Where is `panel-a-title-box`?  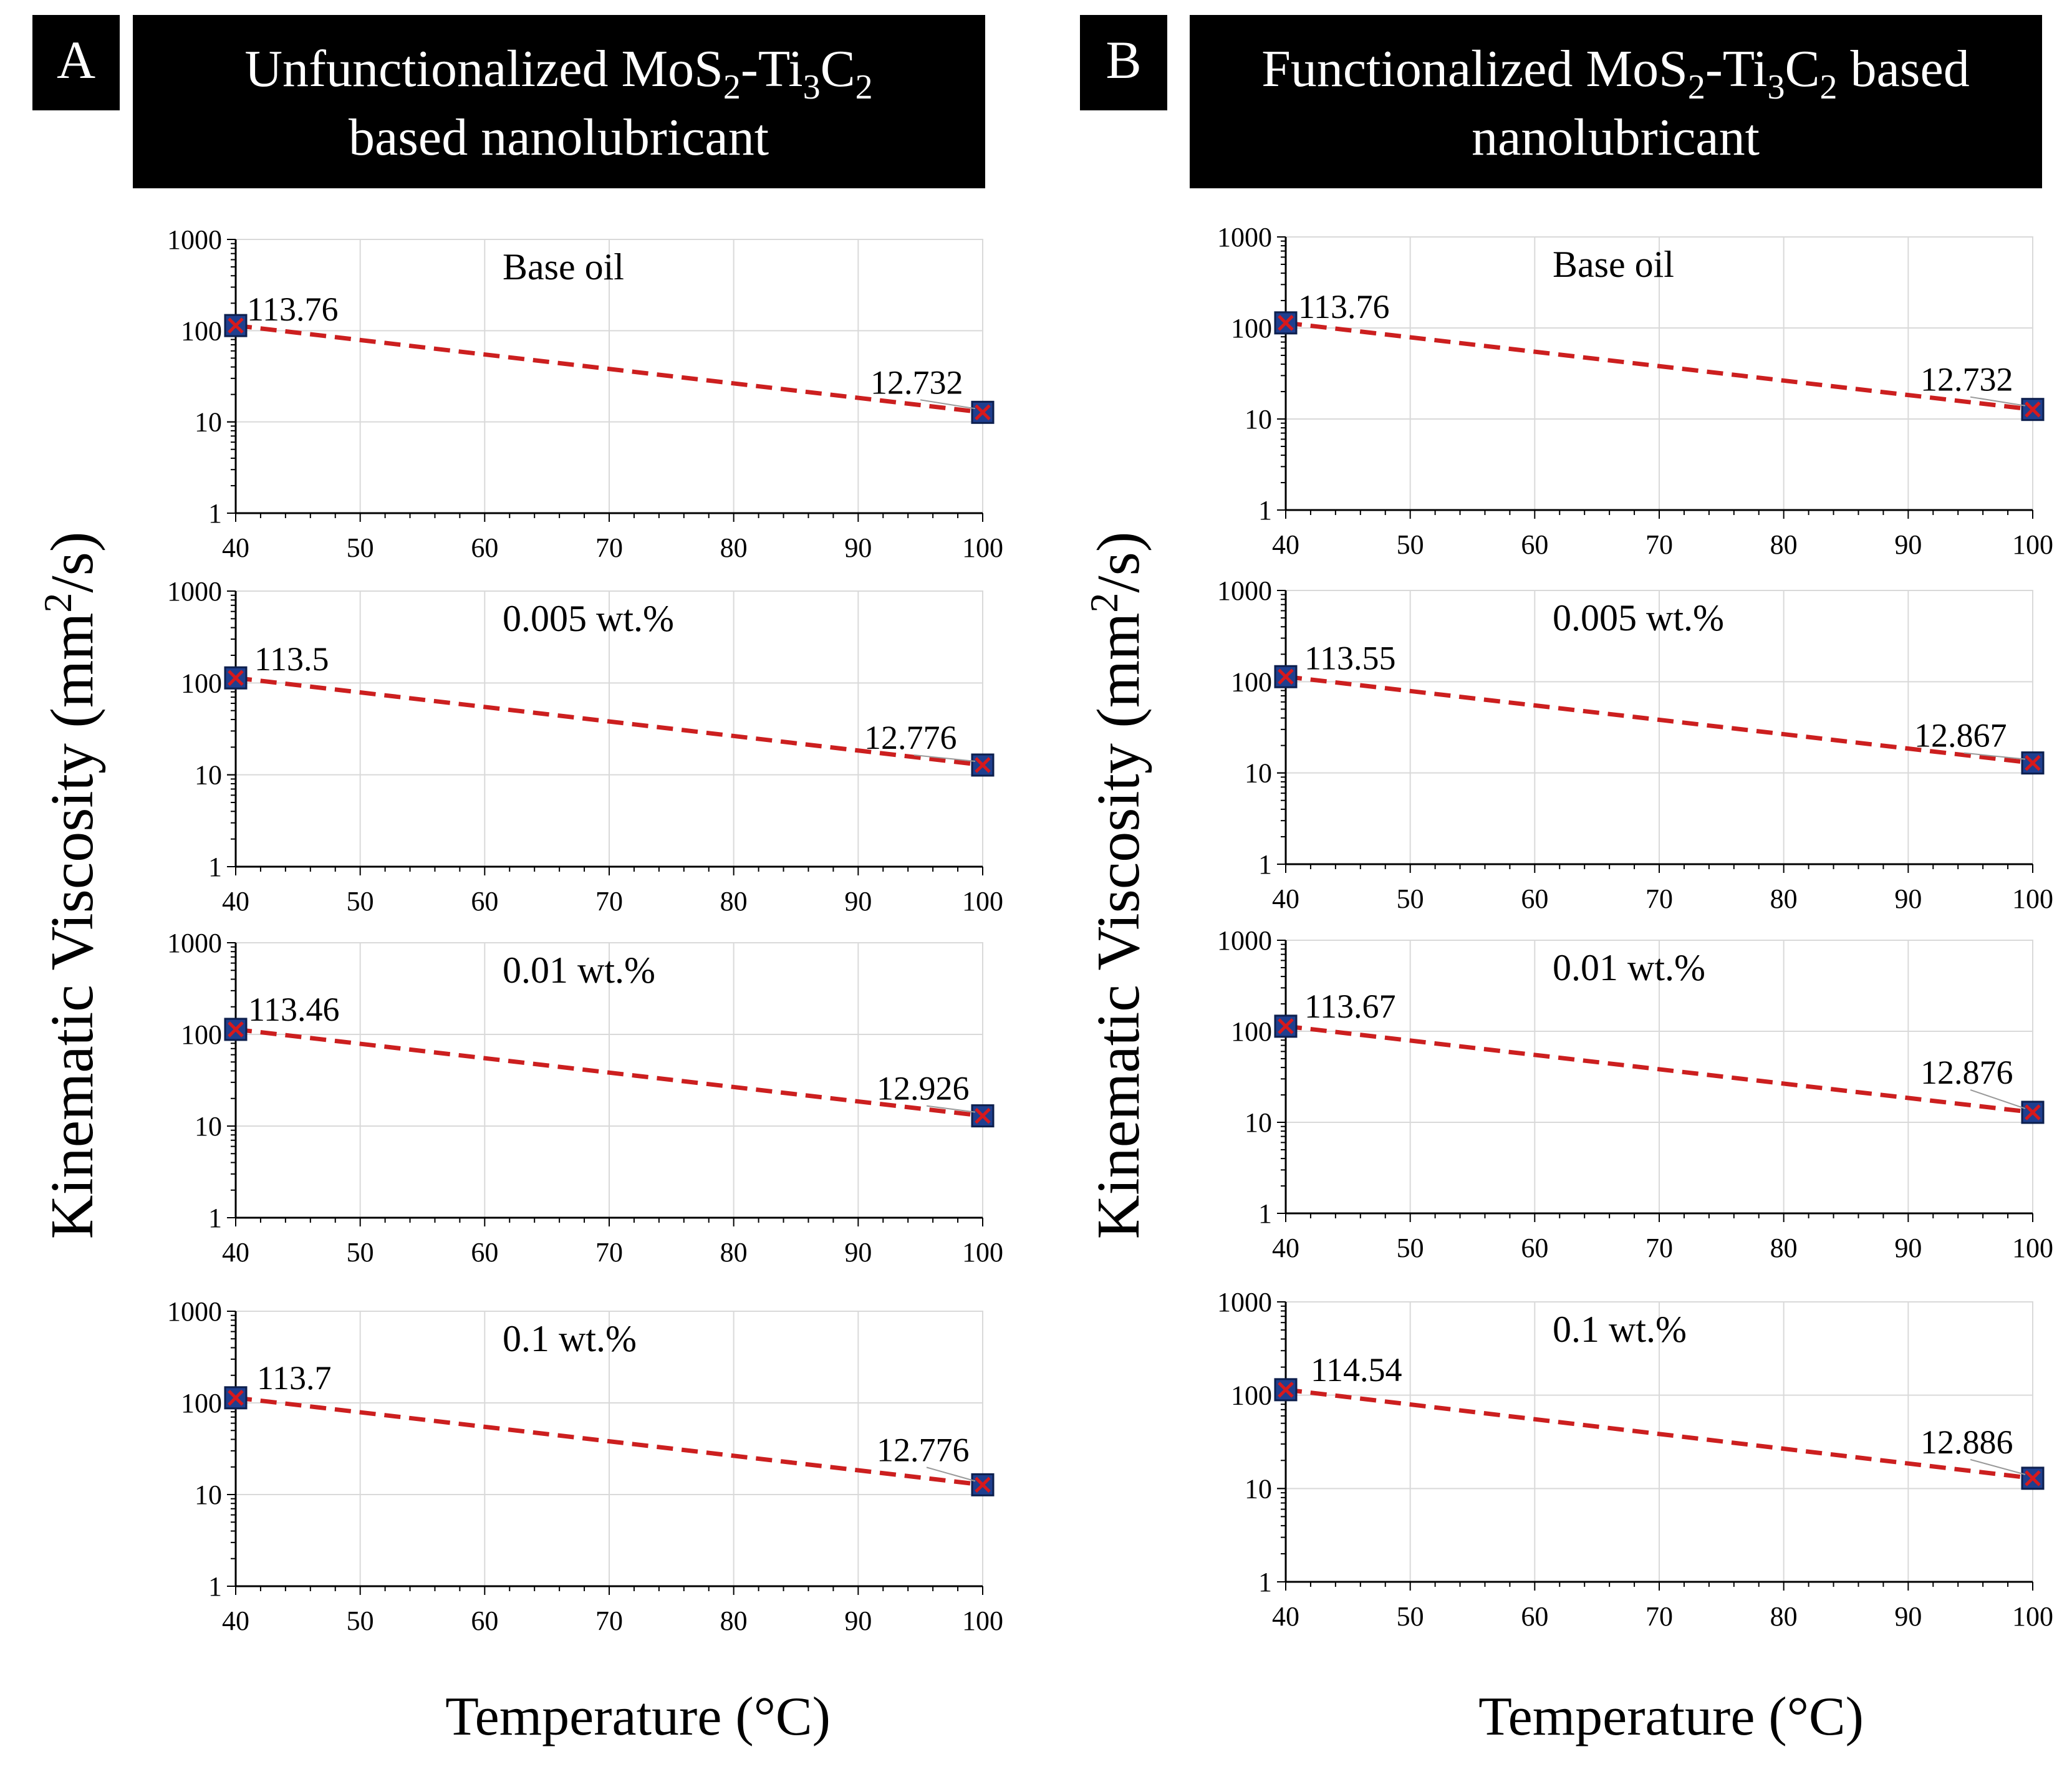
panel-a-title-box is located at coordinates (559, 101).